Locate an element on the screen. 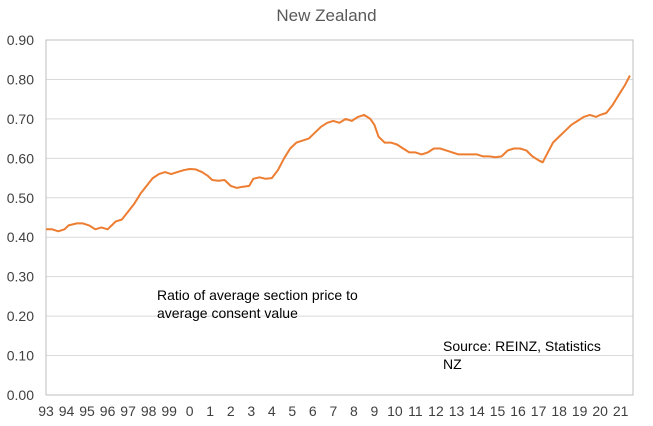  x-tick-label: 94 is located at coordinates (67, 411).